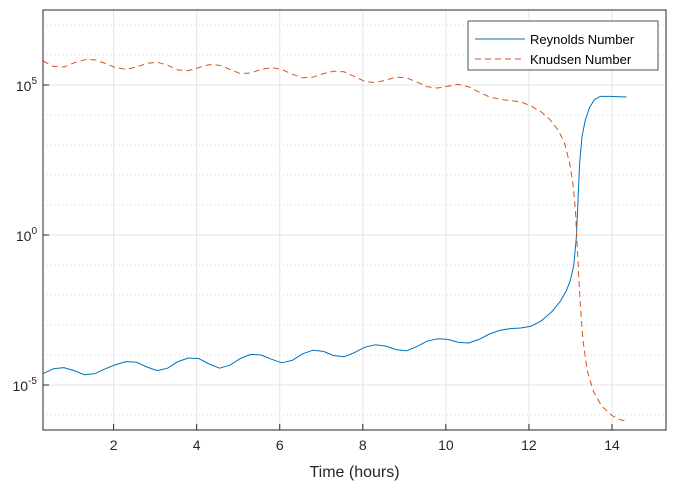 Image resolution: width=682 pixels, height=491 pixels. I want to click on x-tick-label: 8, so click(363, 445).